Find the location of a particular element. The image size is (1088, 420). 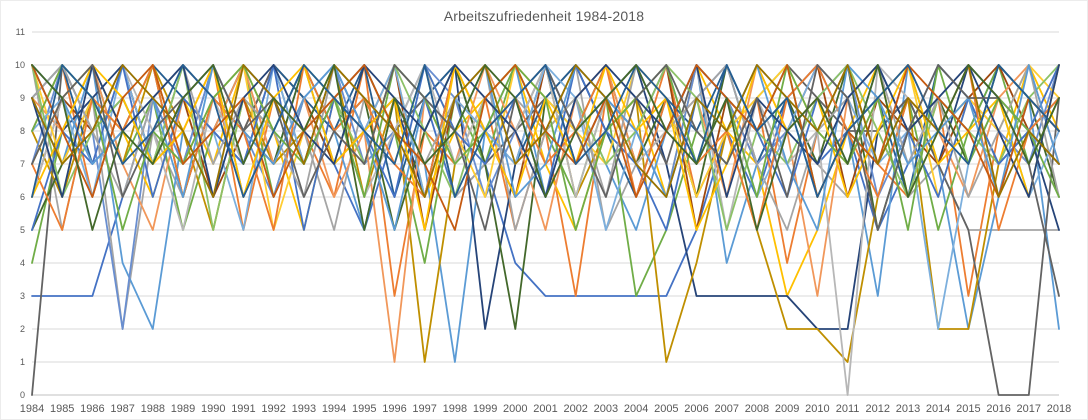

x-tick-label: 1992 is located at coordinates (273, 409).